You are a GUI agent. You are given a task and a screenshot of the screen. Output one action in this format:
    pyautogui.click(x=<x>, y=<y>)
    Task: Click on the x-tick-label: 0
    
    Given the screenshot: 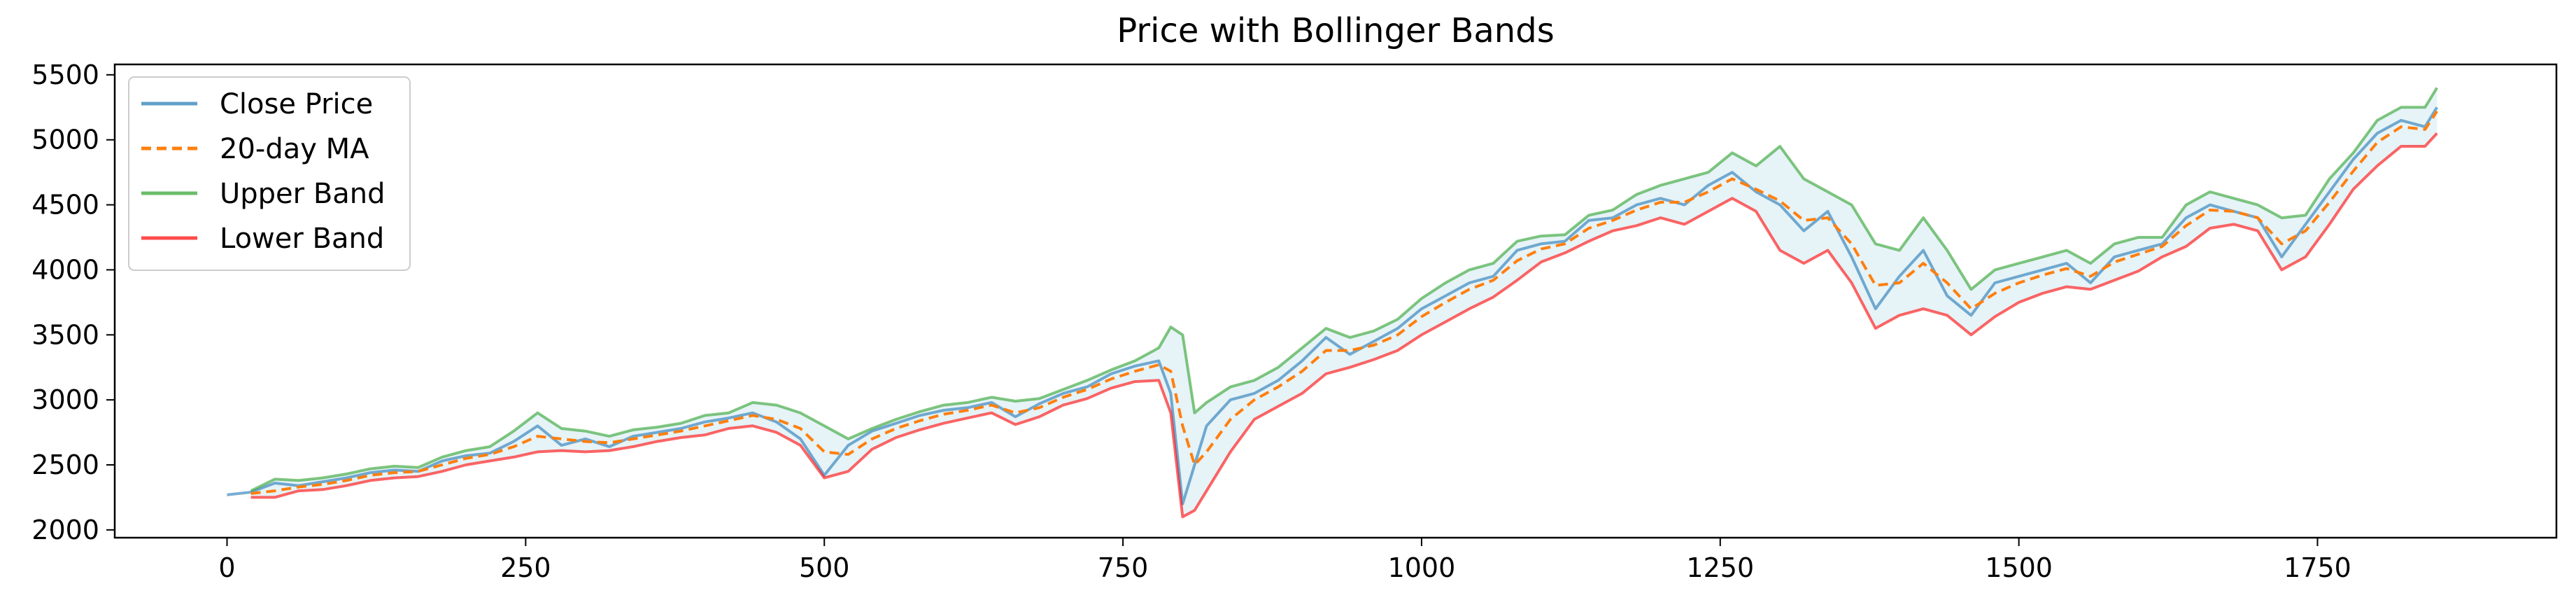 What is the action you would take?
    pyautogui.click(x=227, y=567)
    